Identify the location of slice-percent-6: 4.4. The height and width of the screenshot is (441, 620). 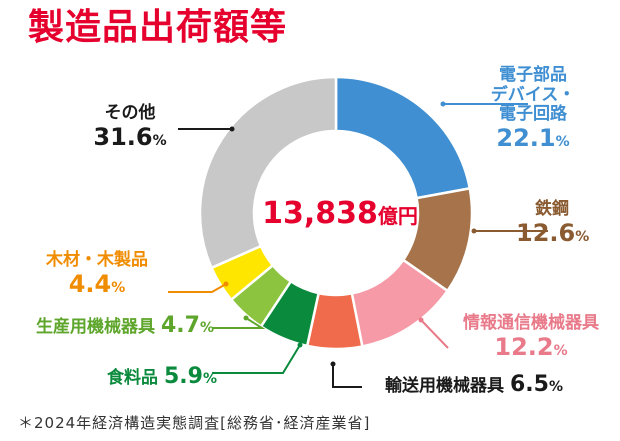
(90, 283).